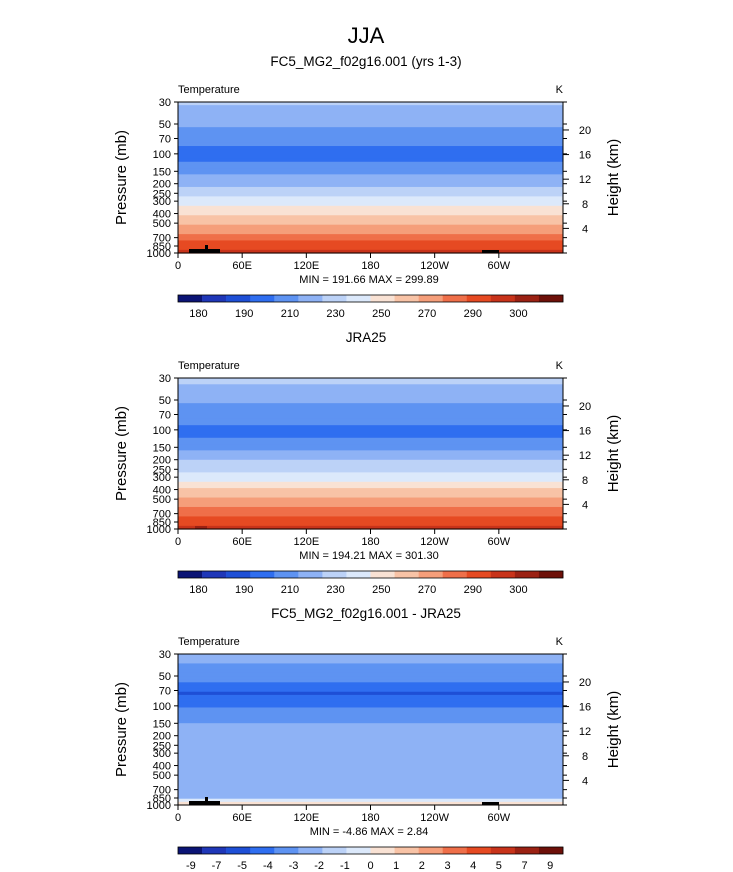 Image resolution: width=733 pixels, height=872 pixels. I want to click on units-label: K, so click(560, 90).